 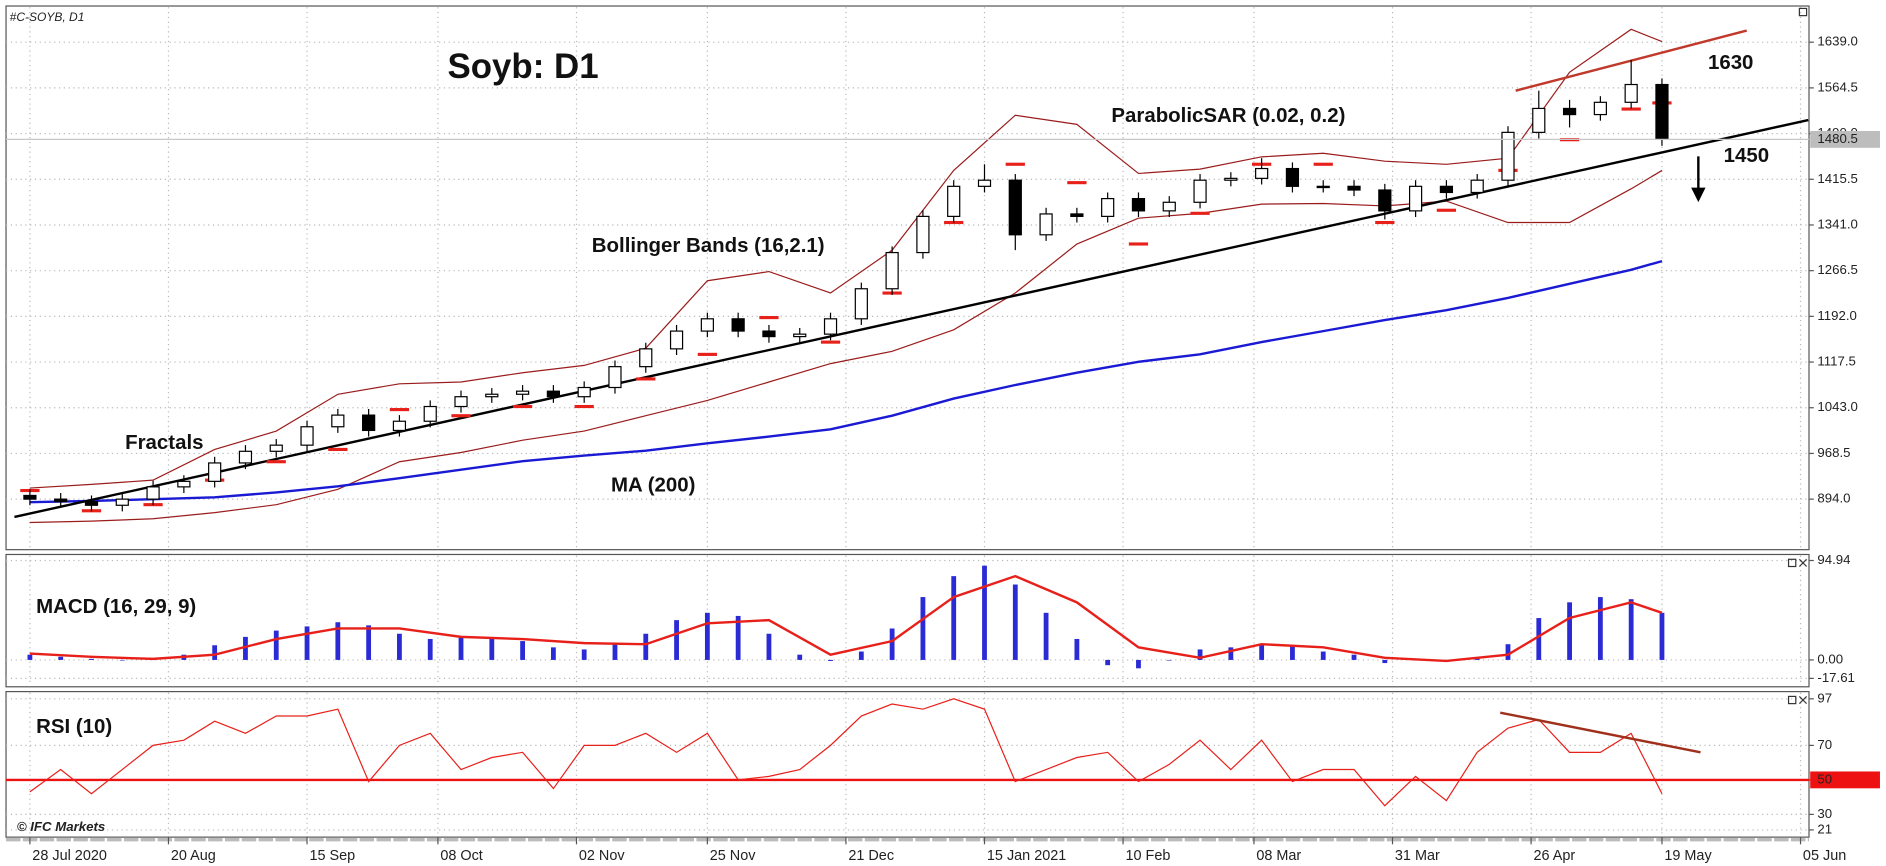 What do you see at coordinates (1837, 178) in the screenshot?
I see `y-tick-label: 1415.5` at bounding box center [1837, 178].